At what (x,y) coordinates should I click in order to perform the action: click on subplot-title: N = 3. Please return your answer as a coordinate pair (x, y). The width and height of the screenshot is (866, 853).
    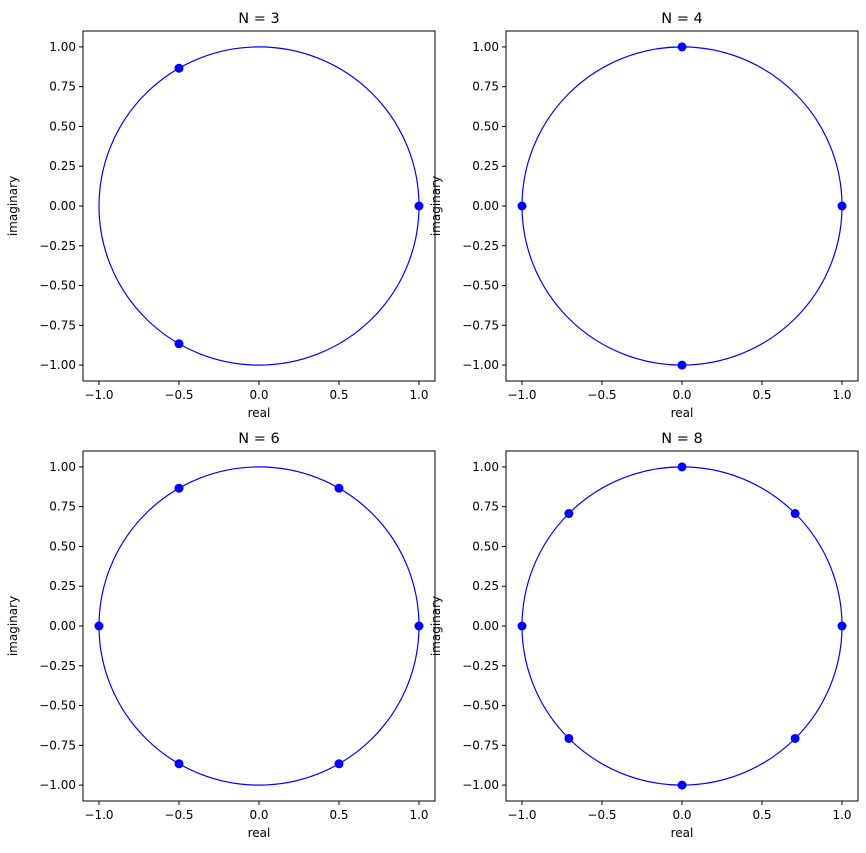
    Looking at the image, I should click on (258, 19).